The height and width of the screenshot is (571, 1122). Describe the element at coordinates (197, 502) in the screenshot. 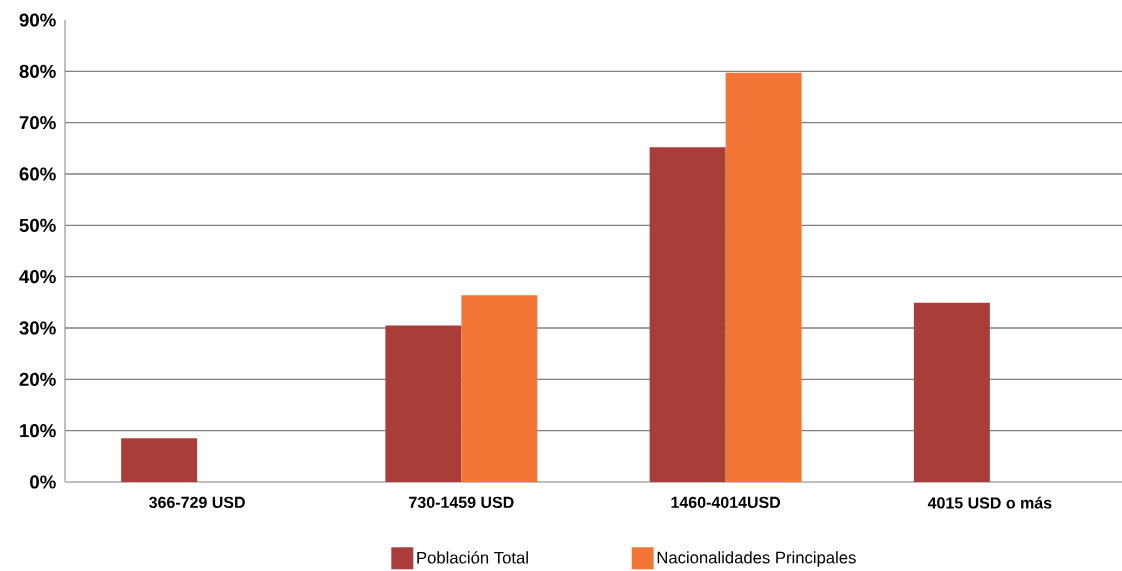

I see `x-tick-label: 366-729 USD` at that location.